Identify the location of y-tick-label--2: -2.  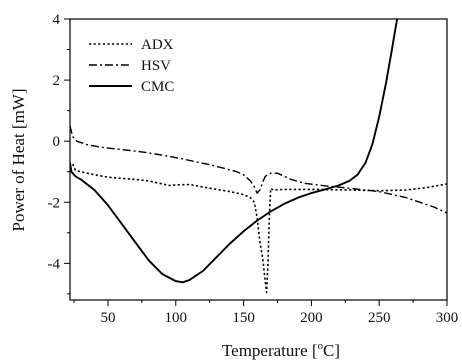
(54, 203).